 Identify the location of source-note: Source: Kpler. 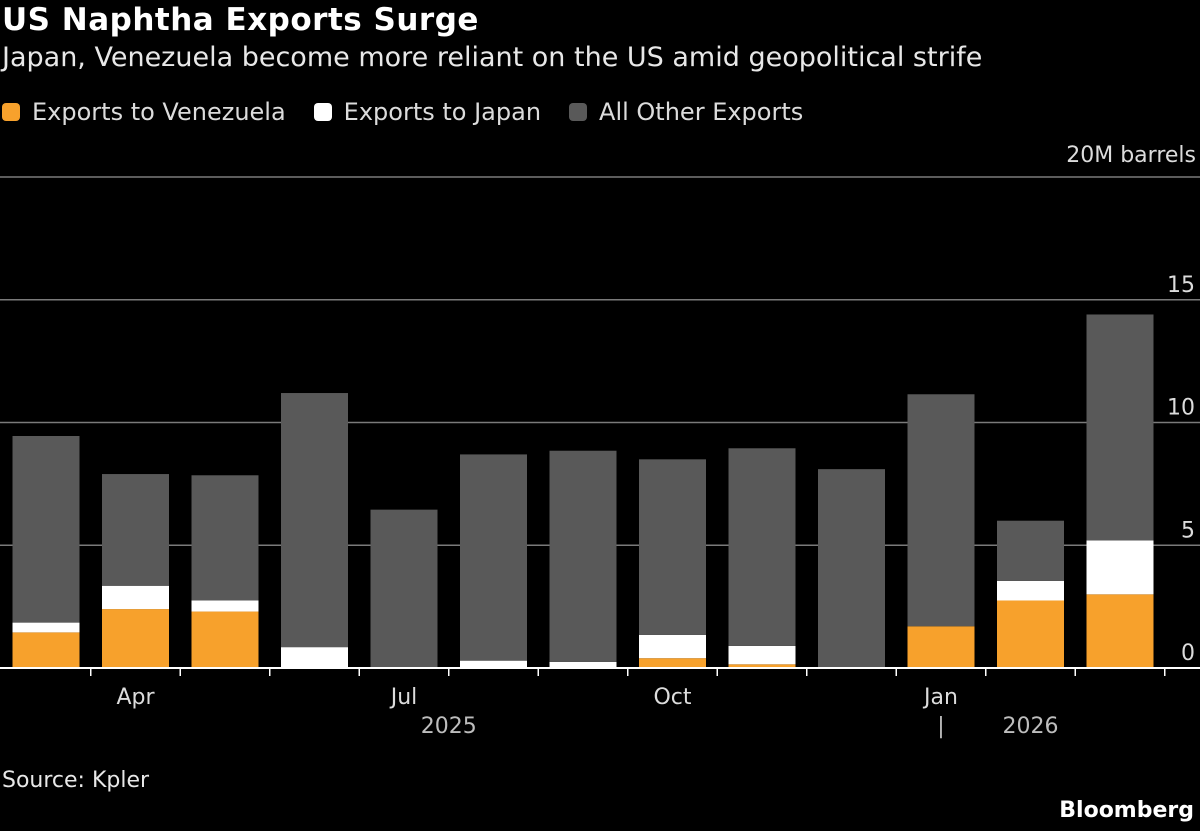
(76, 780).